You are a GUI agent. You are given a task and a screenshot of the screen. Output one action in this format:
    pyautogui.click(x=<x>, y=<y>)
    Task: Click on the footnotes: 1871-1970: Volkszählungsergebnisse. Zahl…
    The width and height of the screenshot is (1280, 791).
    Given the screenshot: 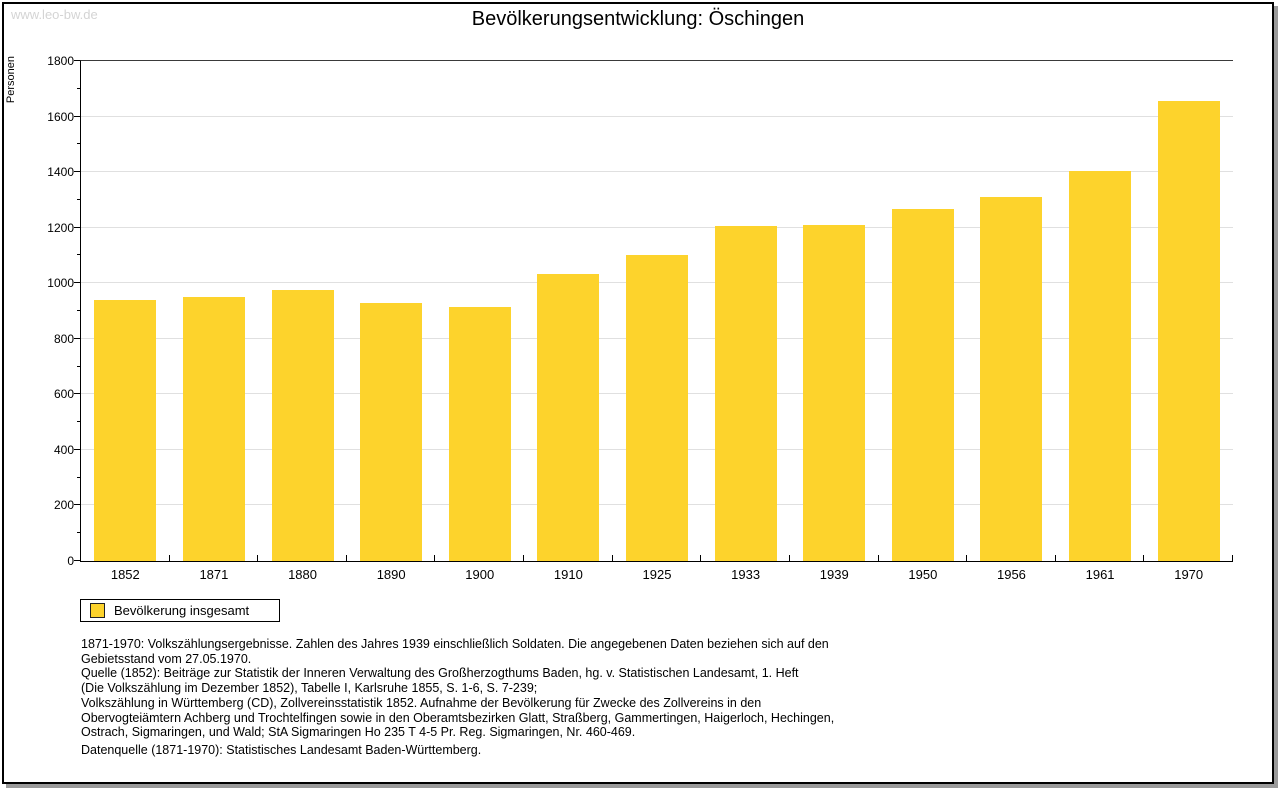 What is the action you would take?
    pyautogui.click(x=457, y=688)
    